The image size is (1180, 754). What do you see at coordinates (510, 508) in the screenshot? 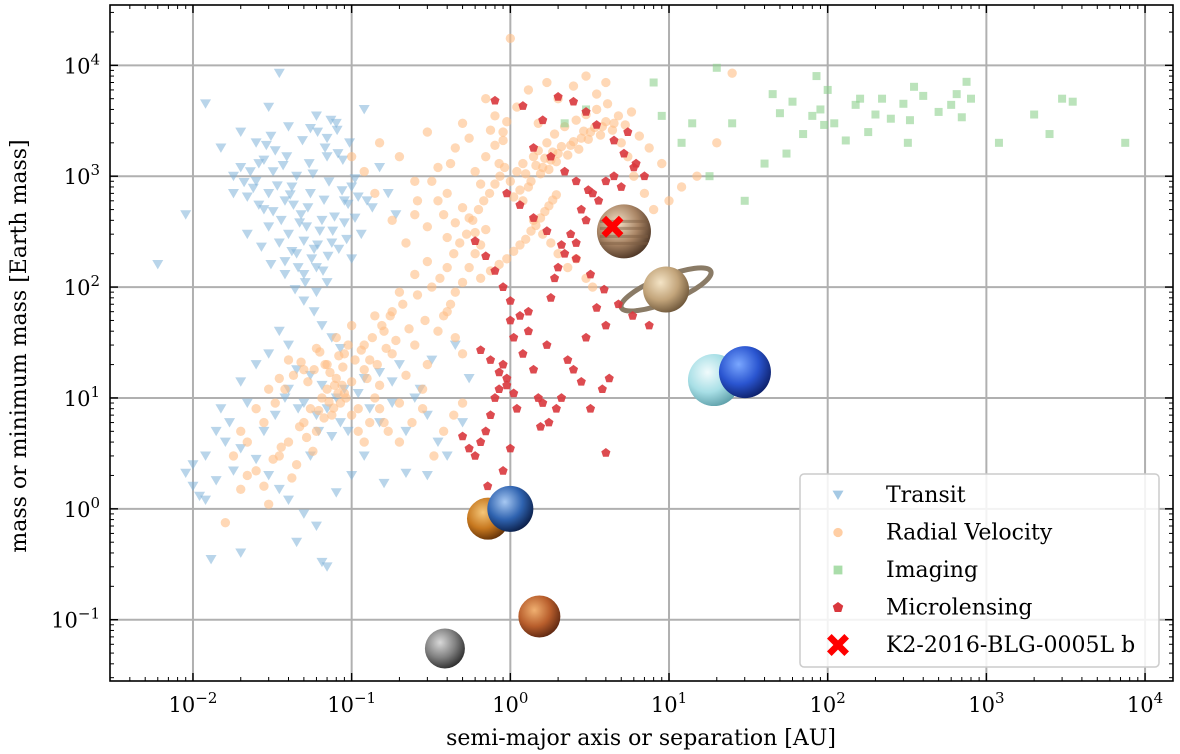
I see `planet-earth-icon` at bounding box center [510, 508].